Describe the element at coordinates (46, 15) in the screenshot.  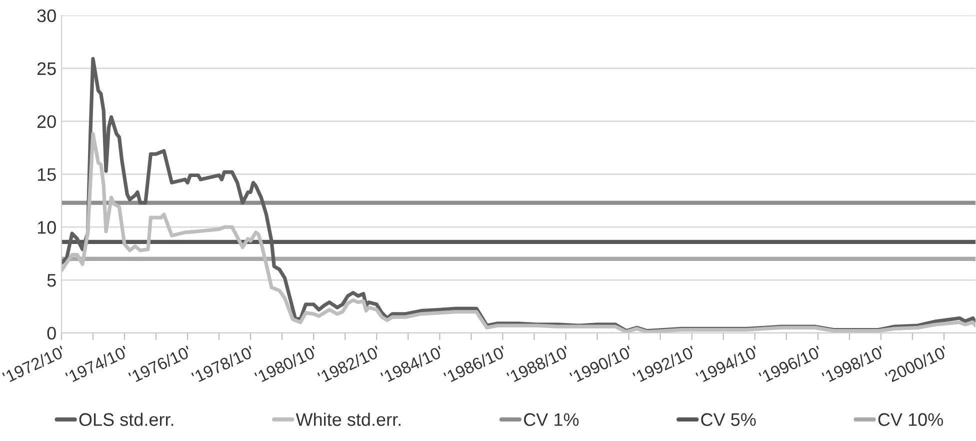
I see `y-tick-label: 30` at that location.